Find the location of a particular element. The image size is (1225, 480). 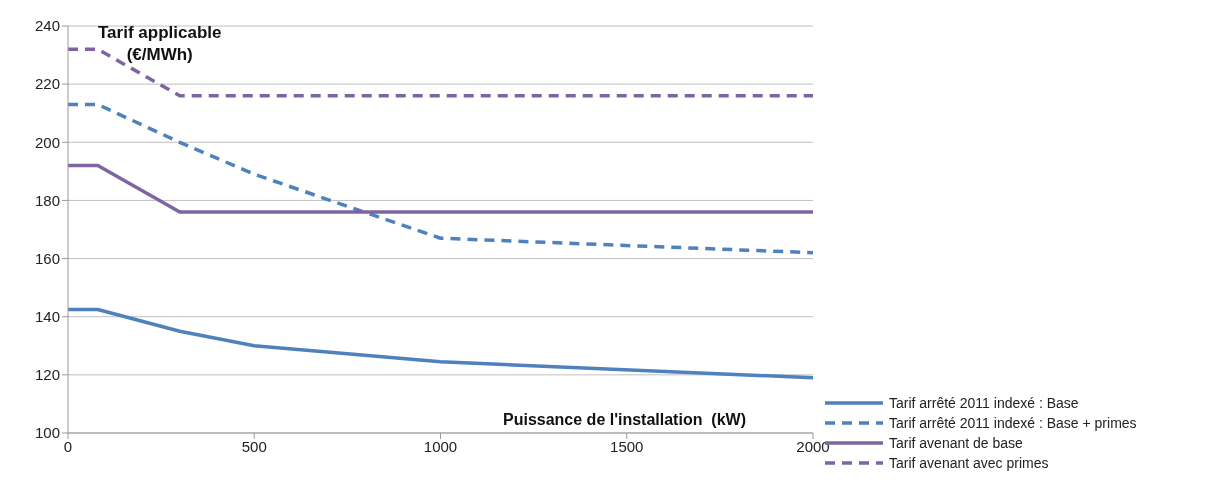

legend-label: Tarif arrêté 2011 indexé : Base + primes is located at coordinates (1013, 423).